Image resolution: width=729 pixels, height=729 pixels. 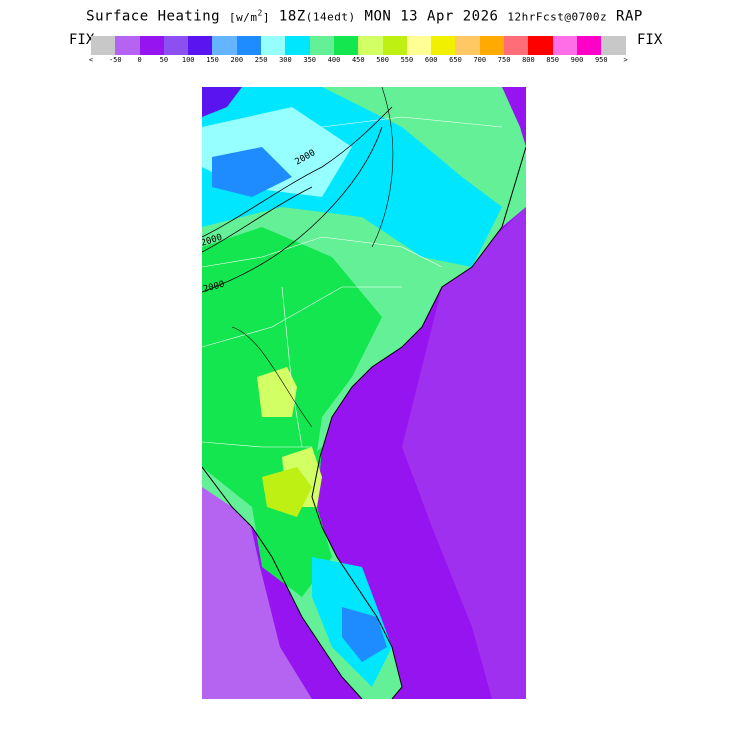 I want to click on title-units-sup: 2, so click(x=260, y=12).